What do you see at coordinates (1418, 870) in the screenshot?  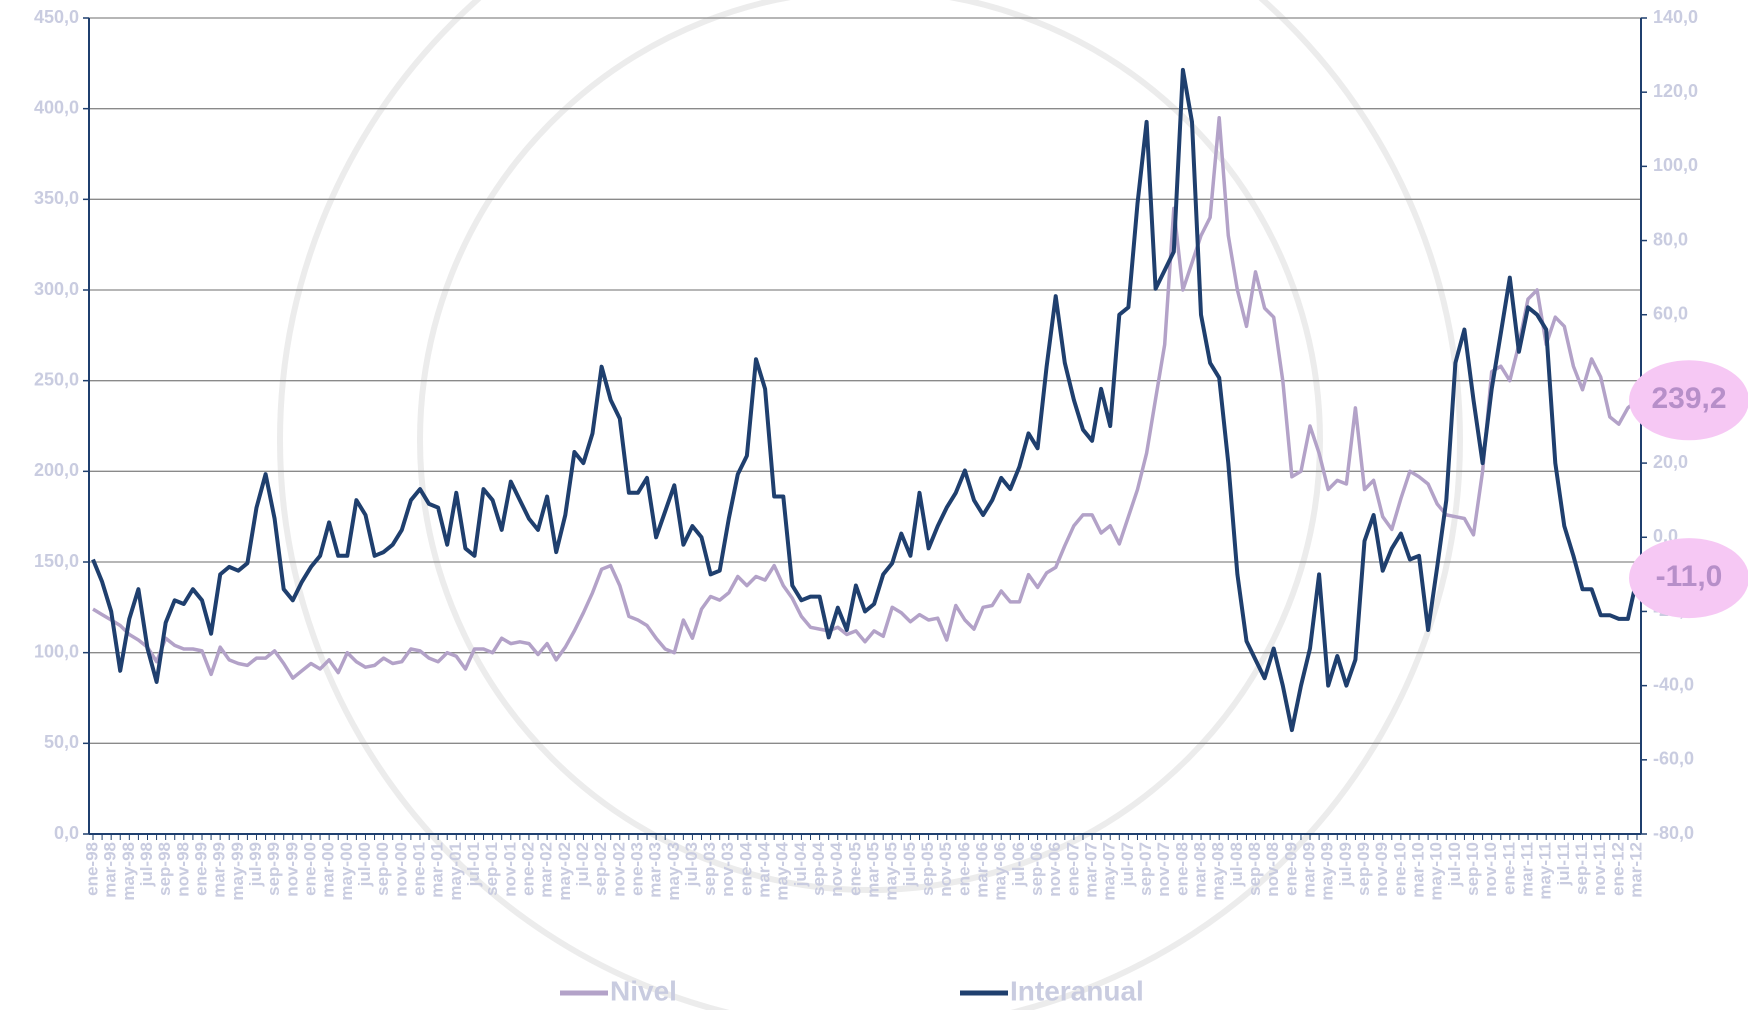 I see `x-tick-label: mar-10` at bounding box center [1418, 870].